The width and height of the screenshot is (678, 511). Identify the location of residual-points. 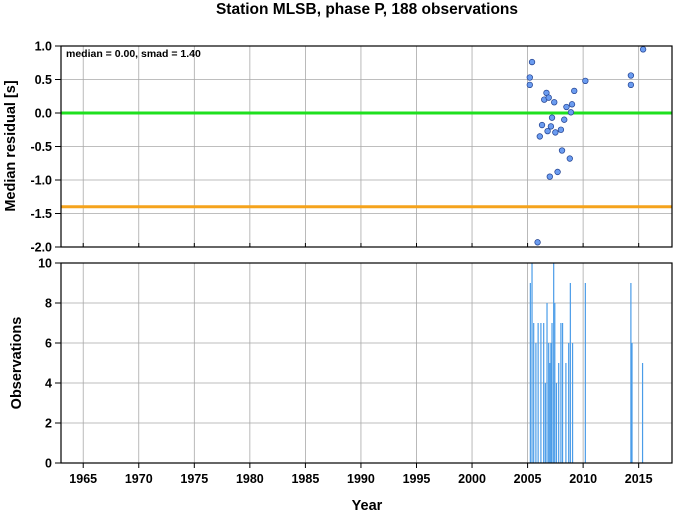
(586, 146).